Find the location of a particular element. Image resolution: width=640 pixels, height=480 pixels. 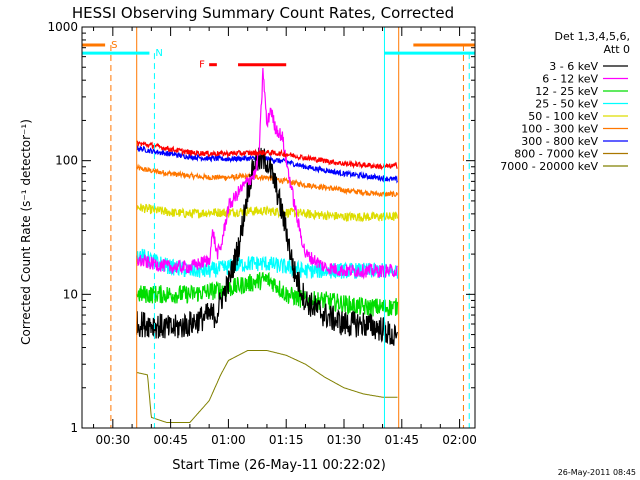

legend-label-5: 100 - 300 keV is located at coordinates (559, 129).